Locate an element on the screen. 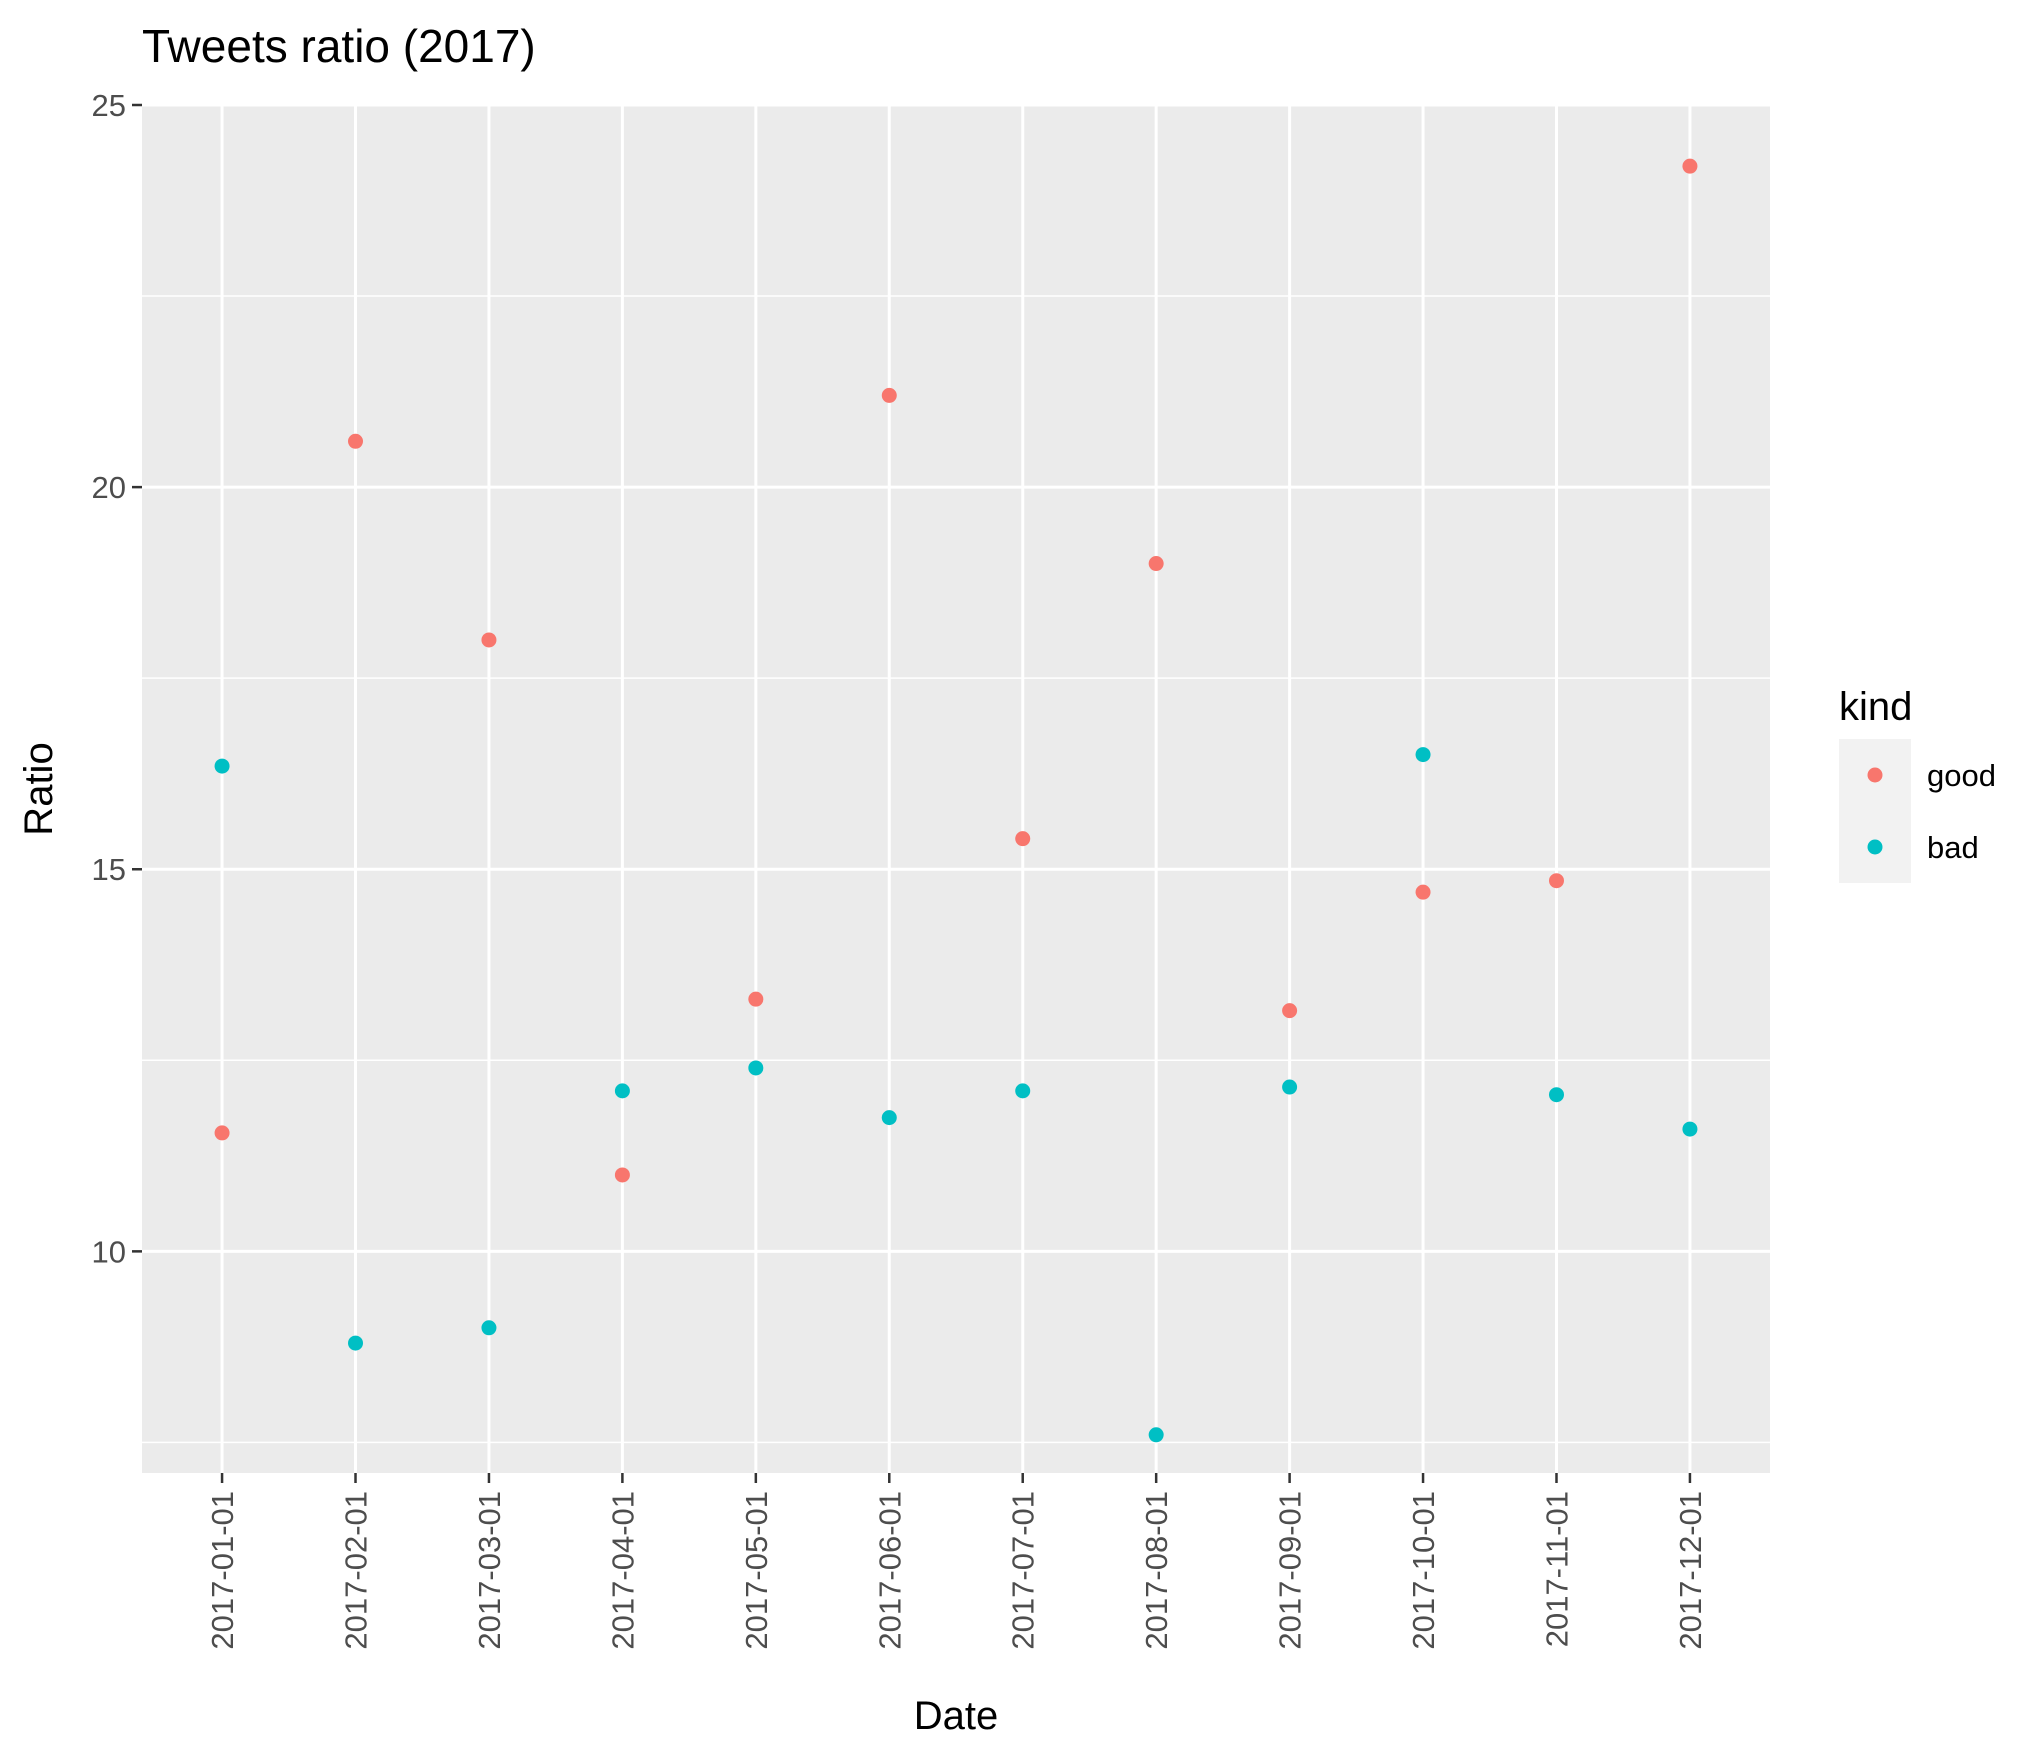 This screenshot has height=1743, width=2031. legend-swatch-good is located at coordinates (1875, 775).